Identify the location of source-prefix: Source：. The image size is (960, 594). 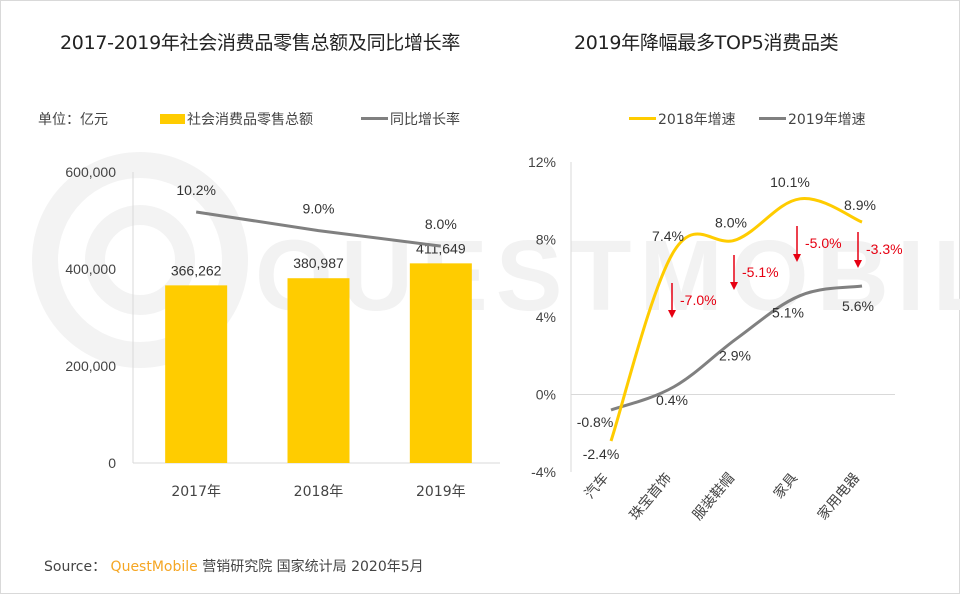
(75, 567).